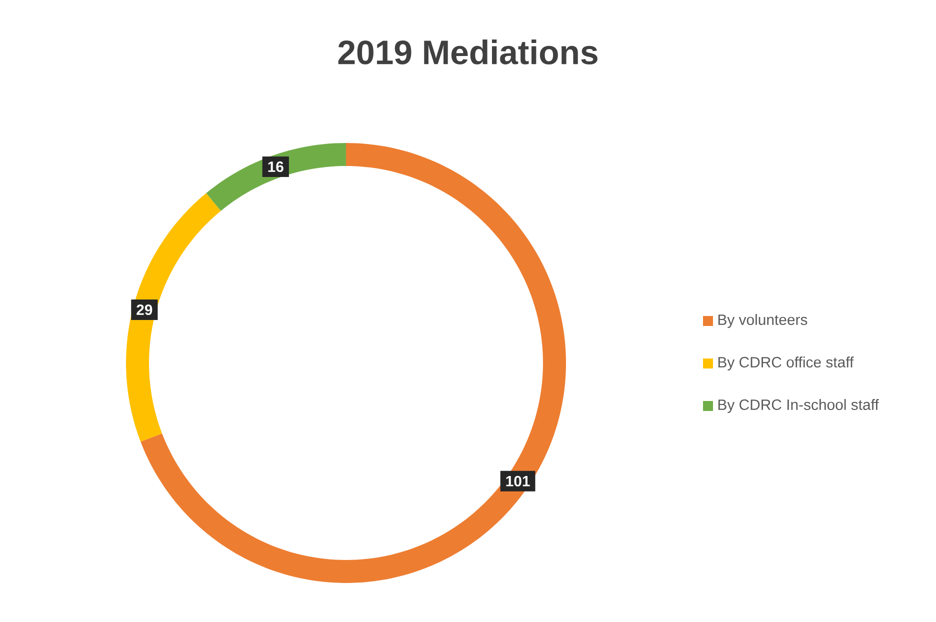 The image size is (936, 622). I want to click on data-label: 29, so click(144, 310).